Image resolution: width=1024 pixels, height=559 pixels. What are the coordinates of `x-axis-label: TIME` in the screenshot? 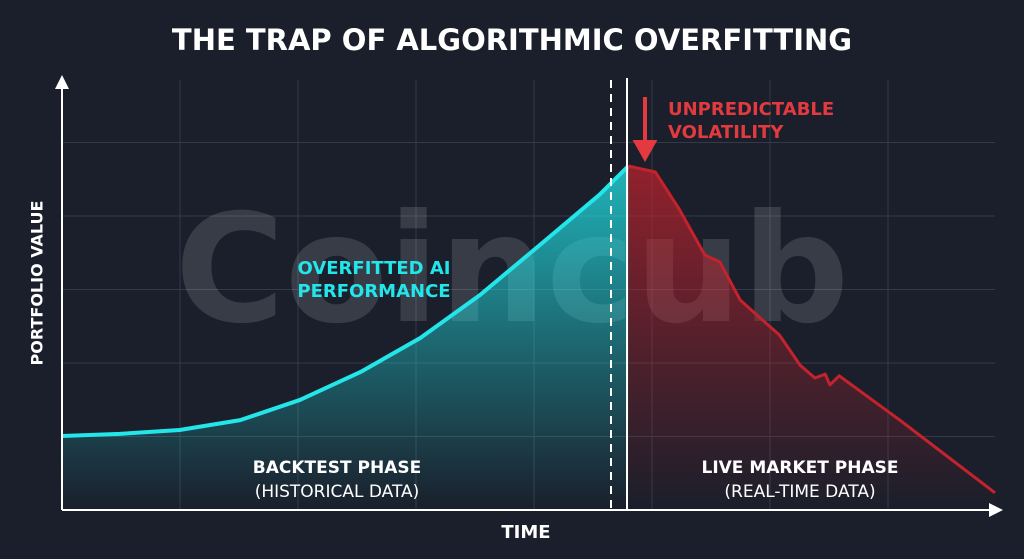 It's located at (525, 532).